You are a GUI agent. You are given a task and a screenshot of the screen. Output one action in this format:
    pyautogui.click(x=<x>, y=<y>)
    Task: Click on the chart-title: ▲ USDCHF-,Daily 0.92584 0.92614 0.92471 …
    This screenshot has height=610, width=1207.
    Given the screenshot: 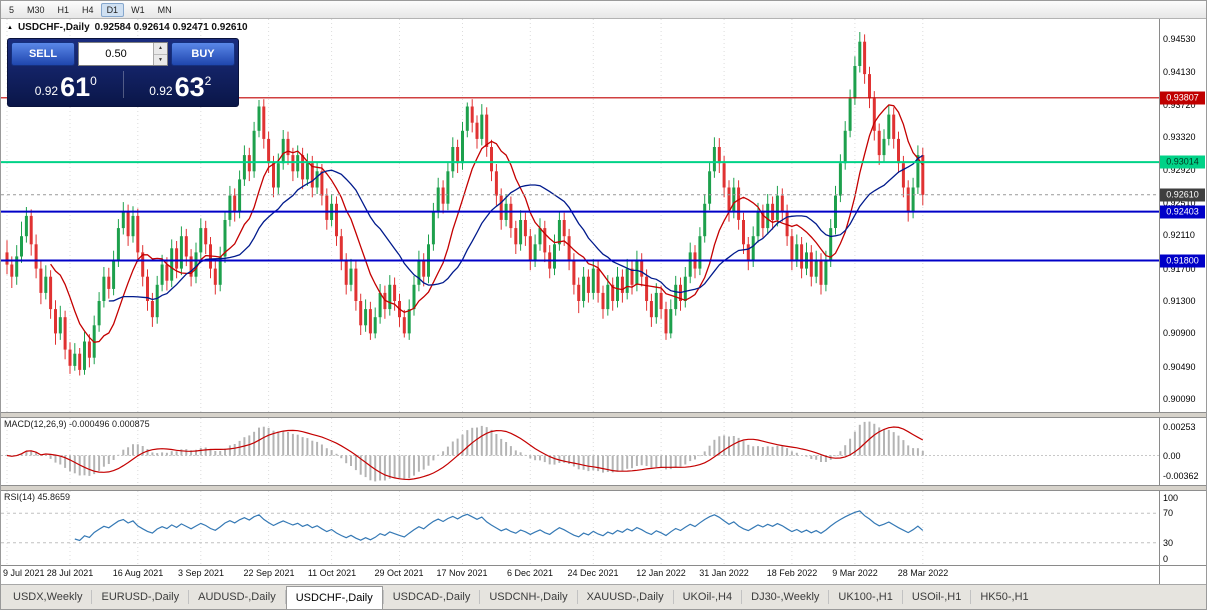 What is the action you would take?
    pyautogui.click(x=127, y=27)
    